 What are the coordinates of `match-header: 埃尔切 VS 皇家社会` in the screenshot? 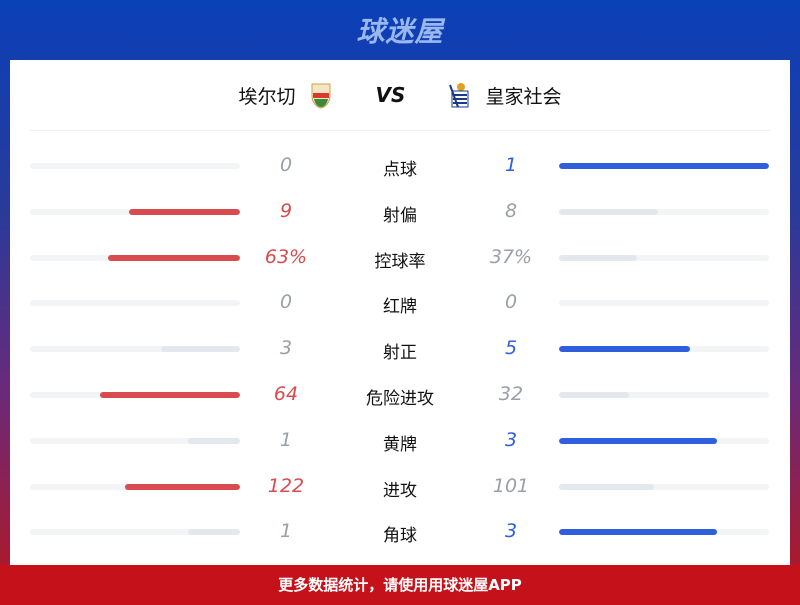 It's located at (400, 95).